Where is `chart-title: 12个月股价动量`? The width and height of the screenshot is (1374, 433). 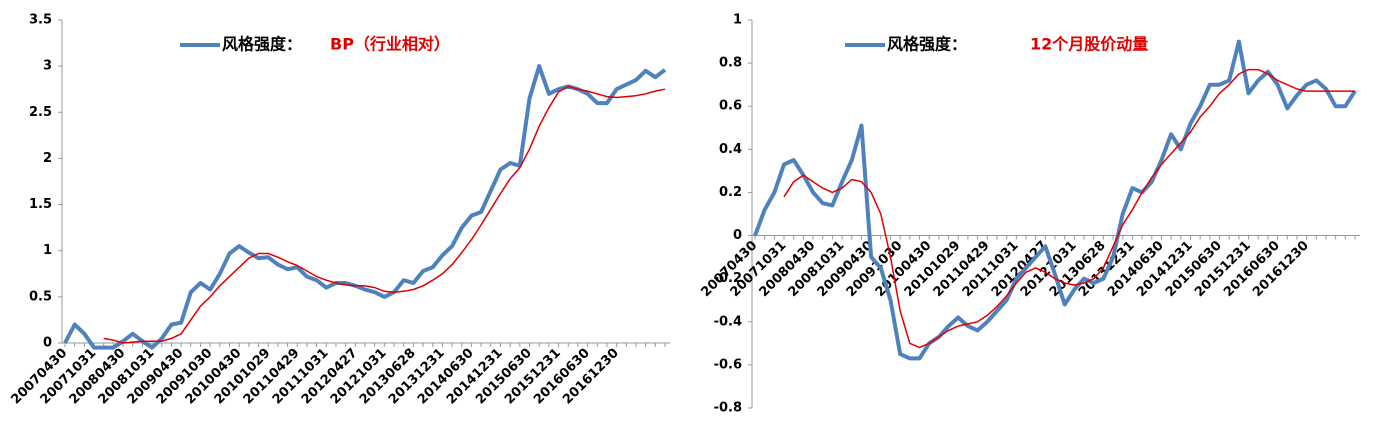
chart-title: 12个月股价动量 is located at coordinates (1089, 44).